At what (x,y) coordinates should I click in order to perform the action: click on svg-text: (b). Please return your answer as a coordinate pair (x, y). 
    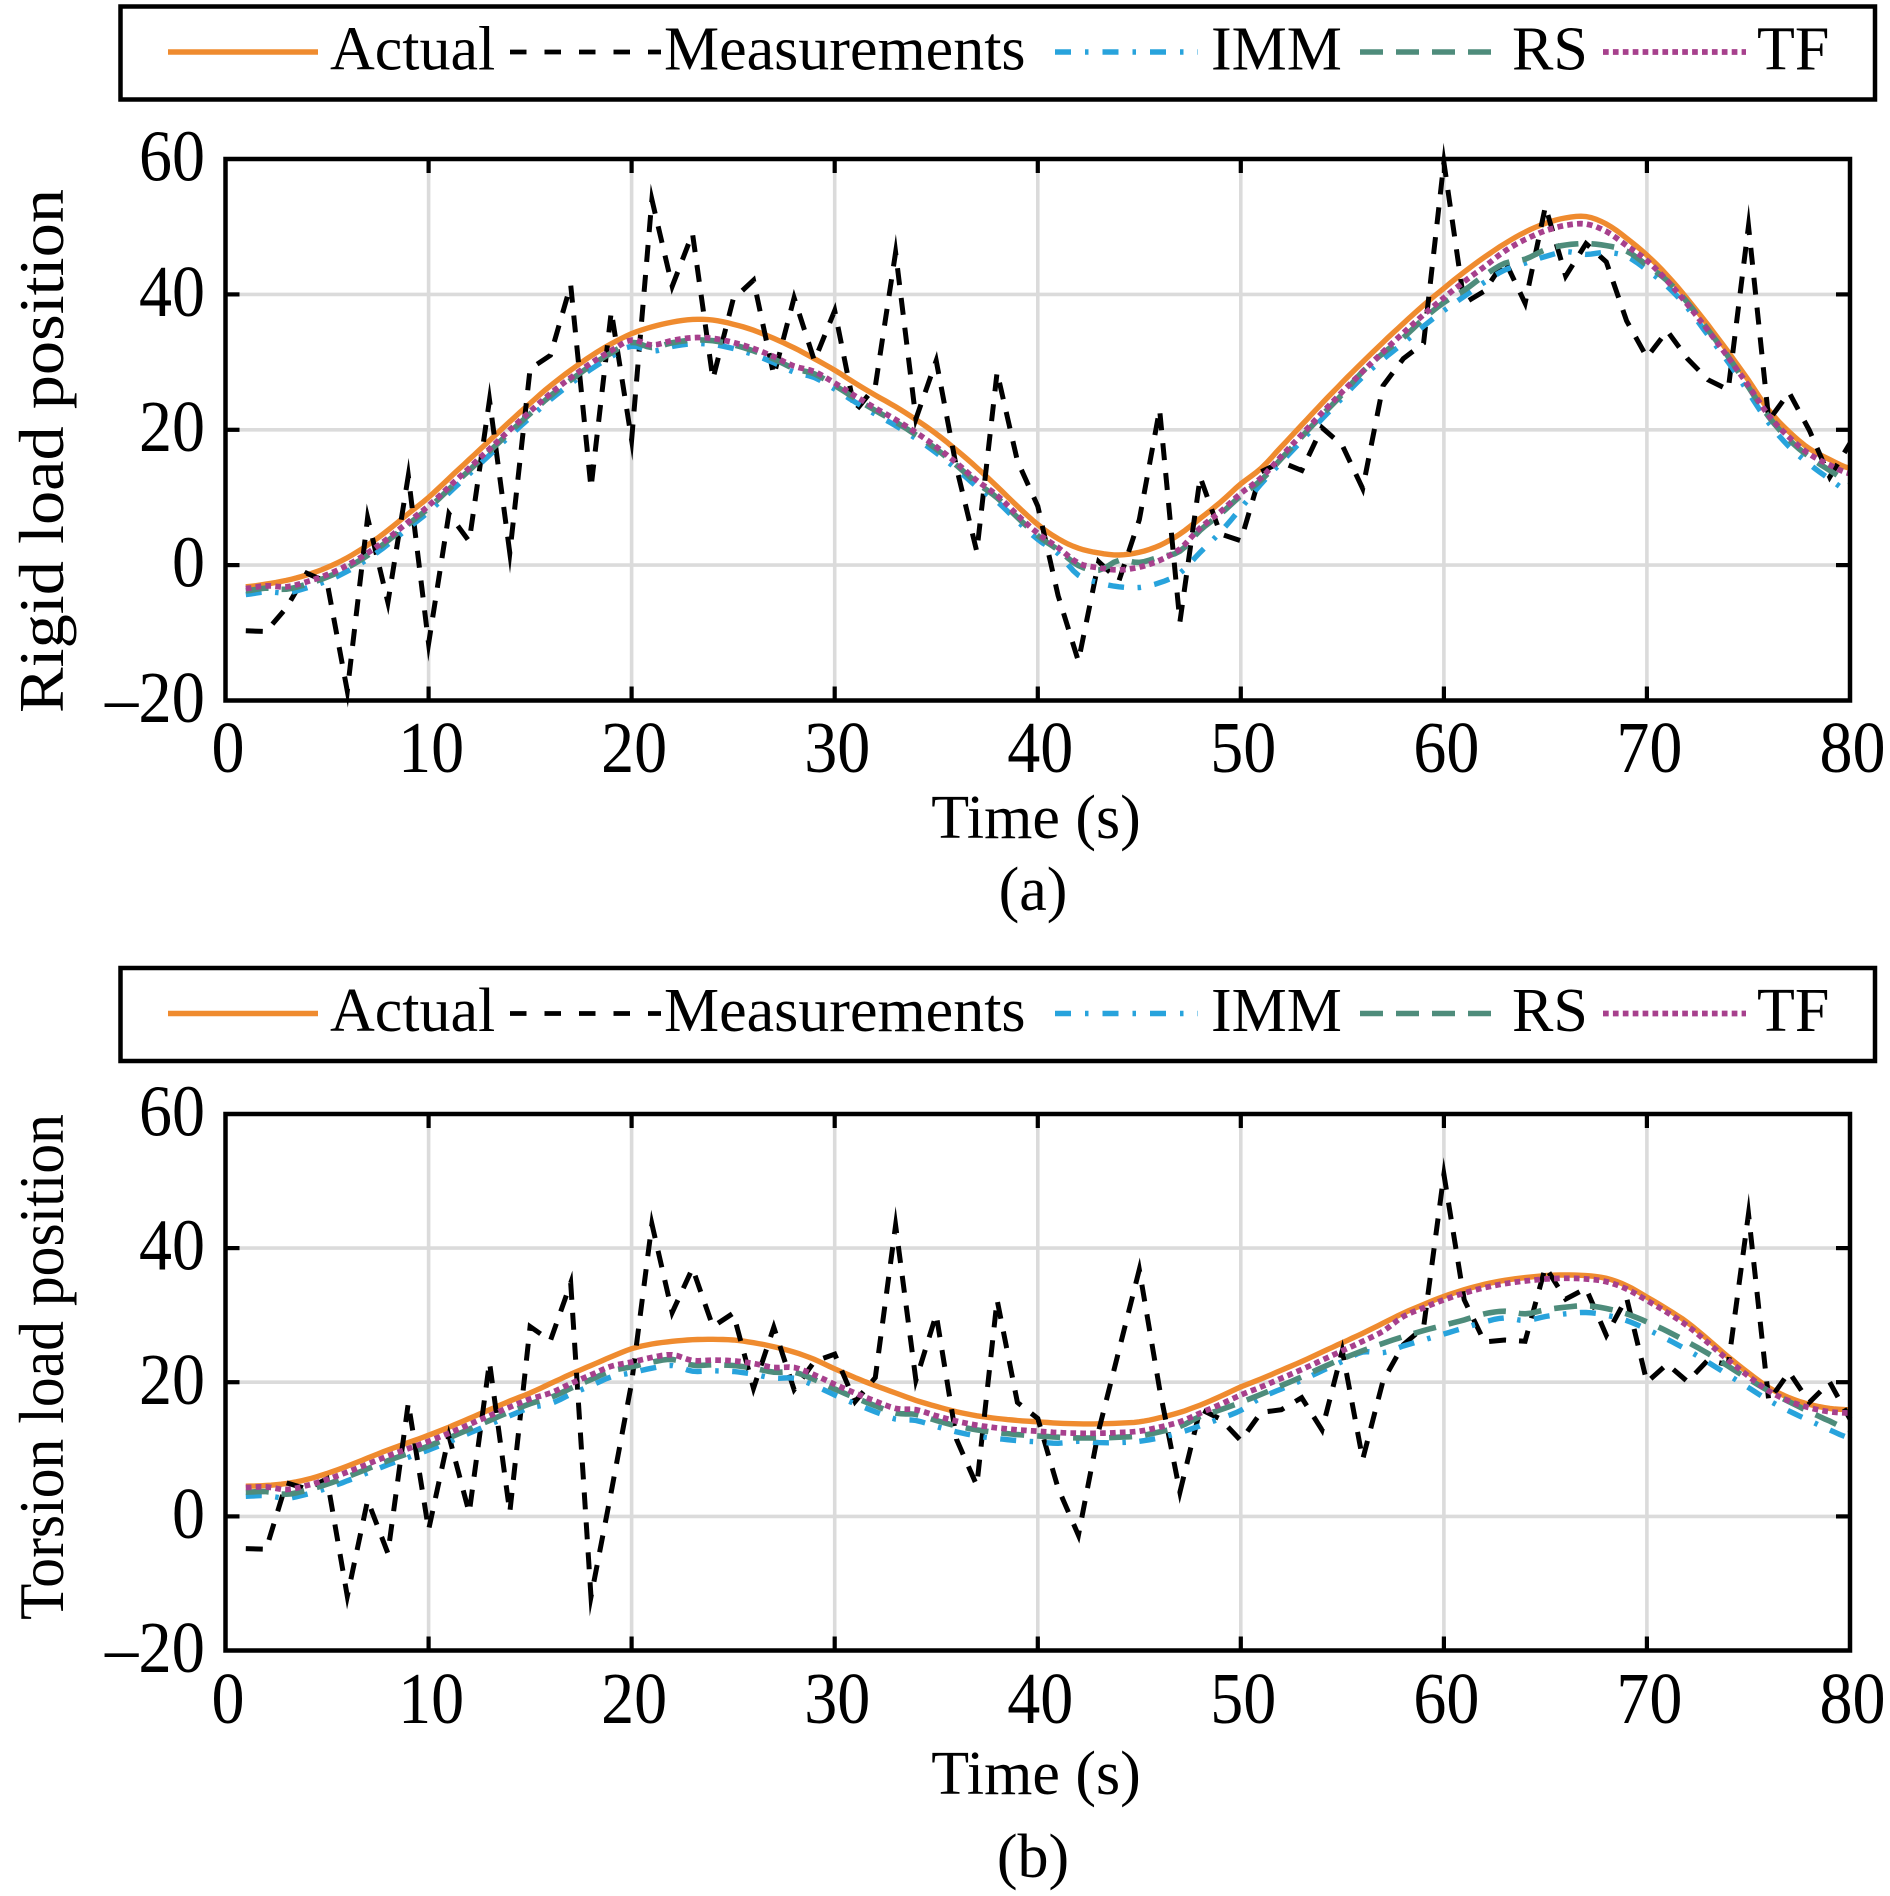
    Looking at the image, I should click on (1033, 1857).